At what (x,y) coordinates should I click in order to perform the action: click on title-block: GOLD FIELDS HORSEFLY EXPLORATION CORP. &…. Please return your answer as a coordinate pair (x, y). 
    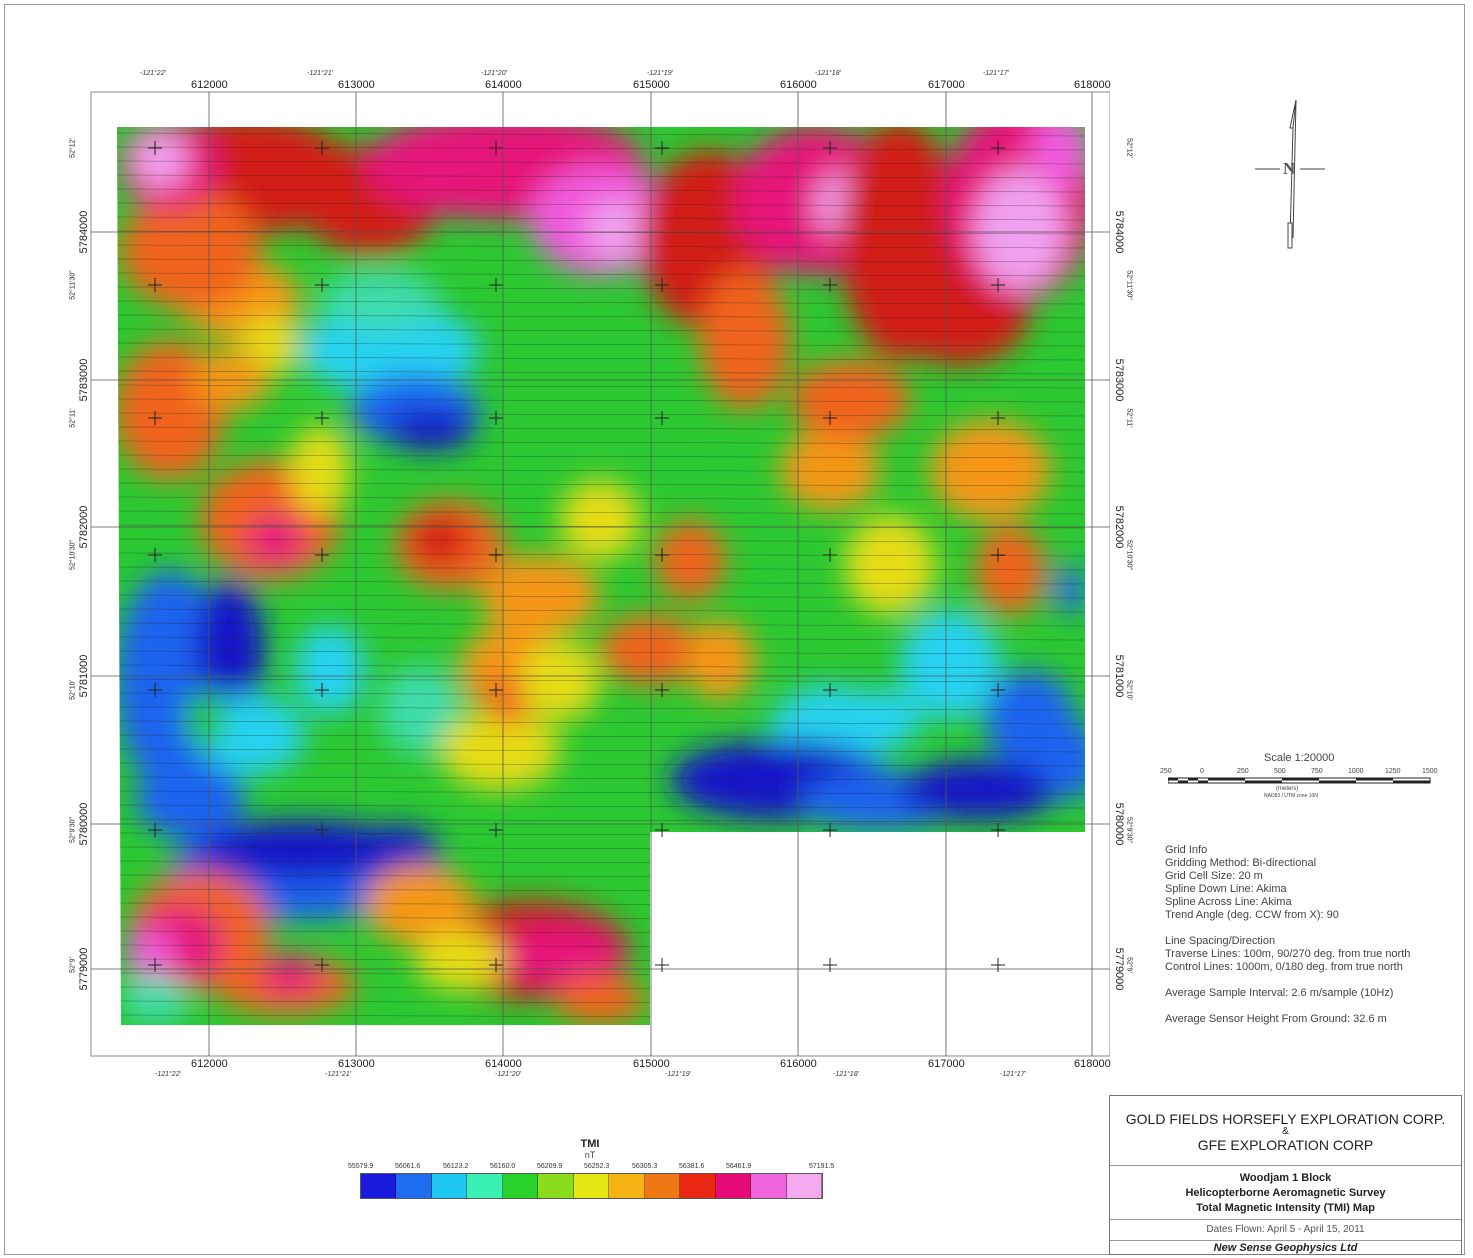
    Looking at the image, I should click on (1285, 1175).